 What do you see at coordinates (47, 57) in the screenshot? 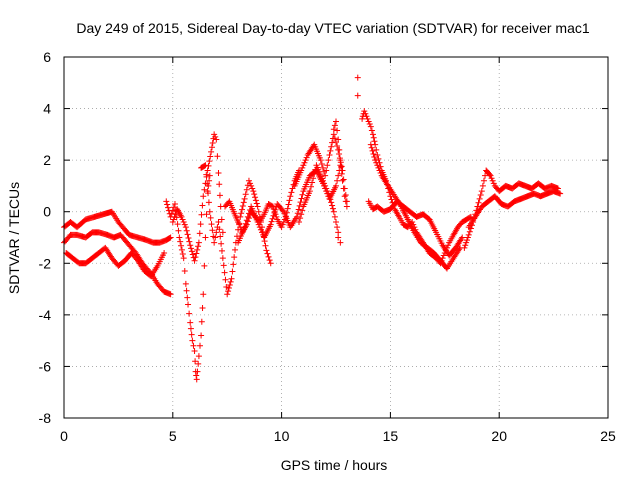
I see `y-tick-label: 6` at bounding box center [47, 57].